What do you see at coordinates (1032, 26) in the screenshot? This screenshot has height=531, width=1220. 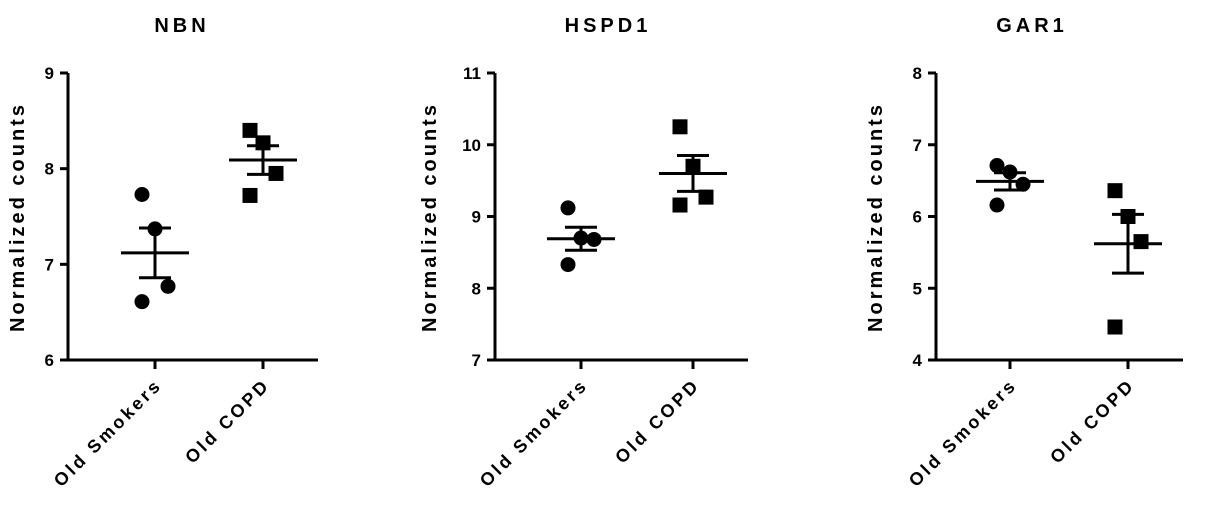 I see `chart-title: GAR1` at bounding box center [1032, 26].